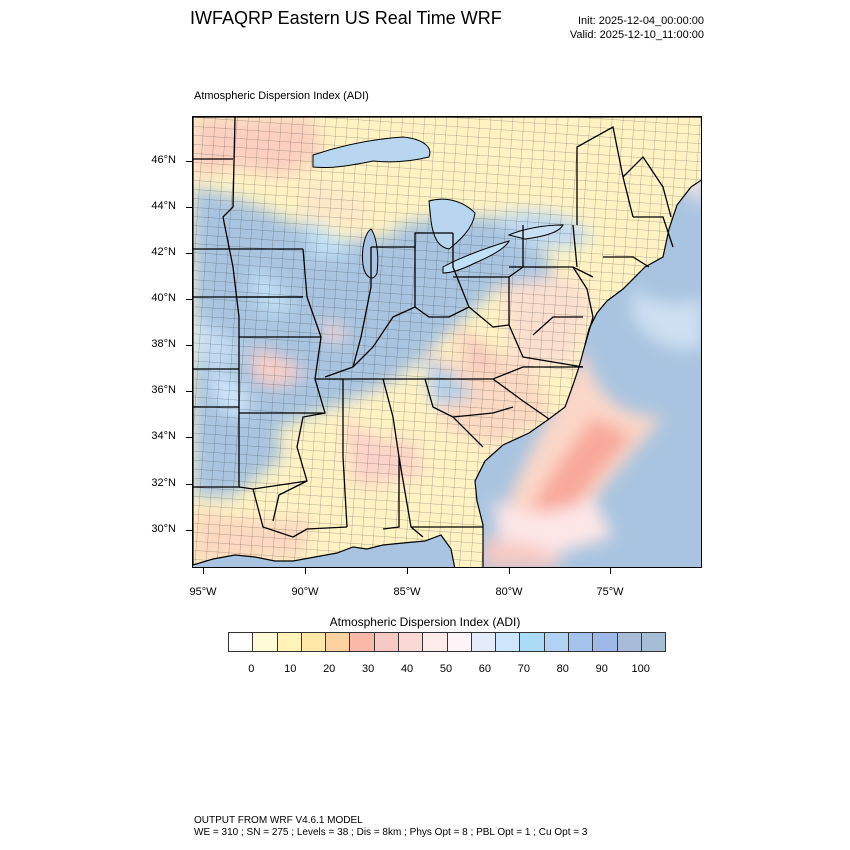 This screenshot has height=850, width=850. I want to click on colorbar-tick-label: 90, so click(601, 669).